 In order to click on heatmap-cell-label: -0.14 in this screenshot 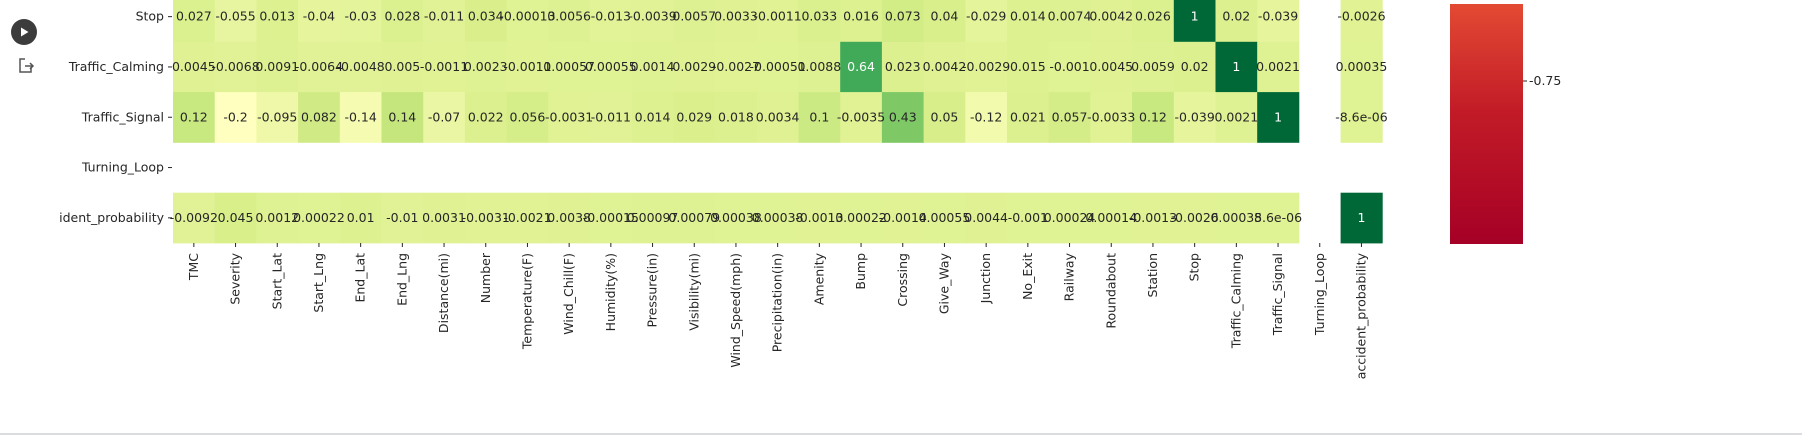, I will do `click(360, 116)`.